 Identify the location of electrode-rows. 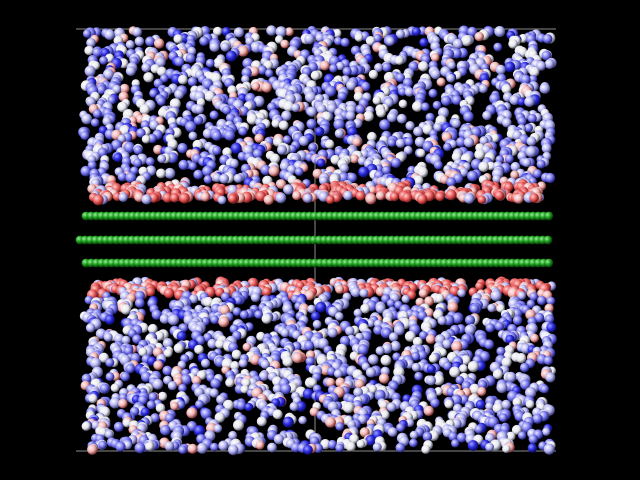
(314, 239).